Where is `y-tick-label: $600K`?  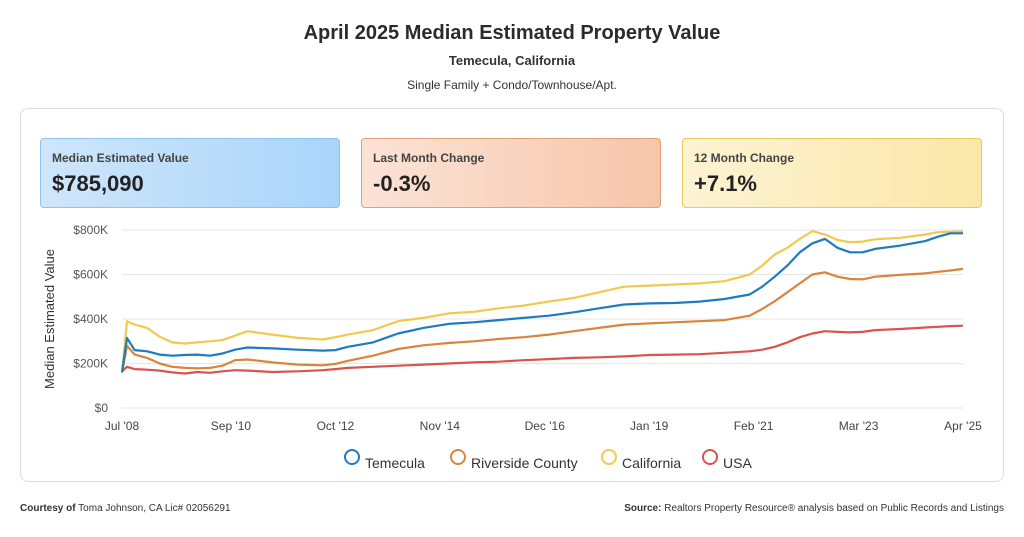 y-tick-label: $600K is located at coordinates (90, 275).